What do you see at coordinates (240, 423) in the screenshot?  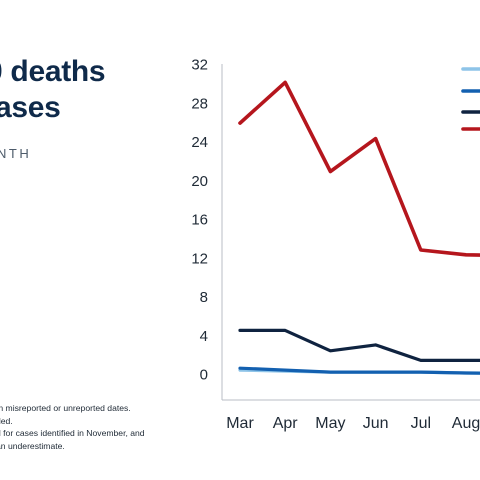 I see `x-tick-label: Mar` at bounding box center [240, 423].